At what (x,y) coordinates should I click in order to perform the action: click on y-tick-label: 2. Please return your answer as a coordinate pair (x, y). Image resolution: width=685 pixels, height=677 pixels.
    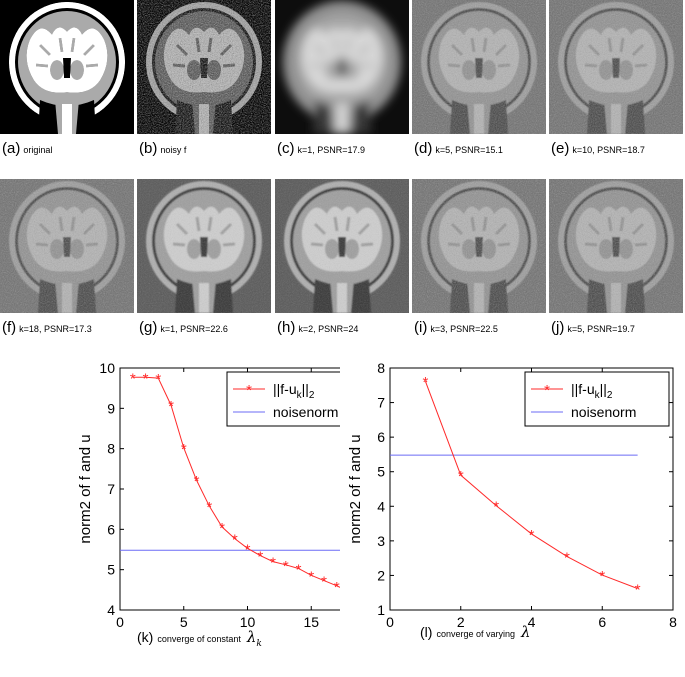
    Looking at the image, I should click on (381, 575).